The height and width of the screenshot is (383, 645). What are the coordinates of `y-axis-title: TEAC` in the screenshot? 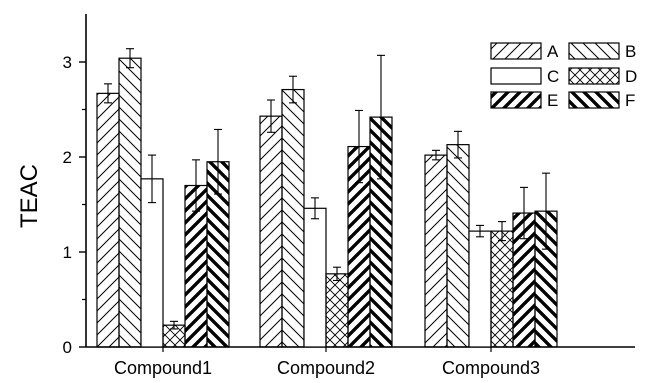 It's located at (29, 196).